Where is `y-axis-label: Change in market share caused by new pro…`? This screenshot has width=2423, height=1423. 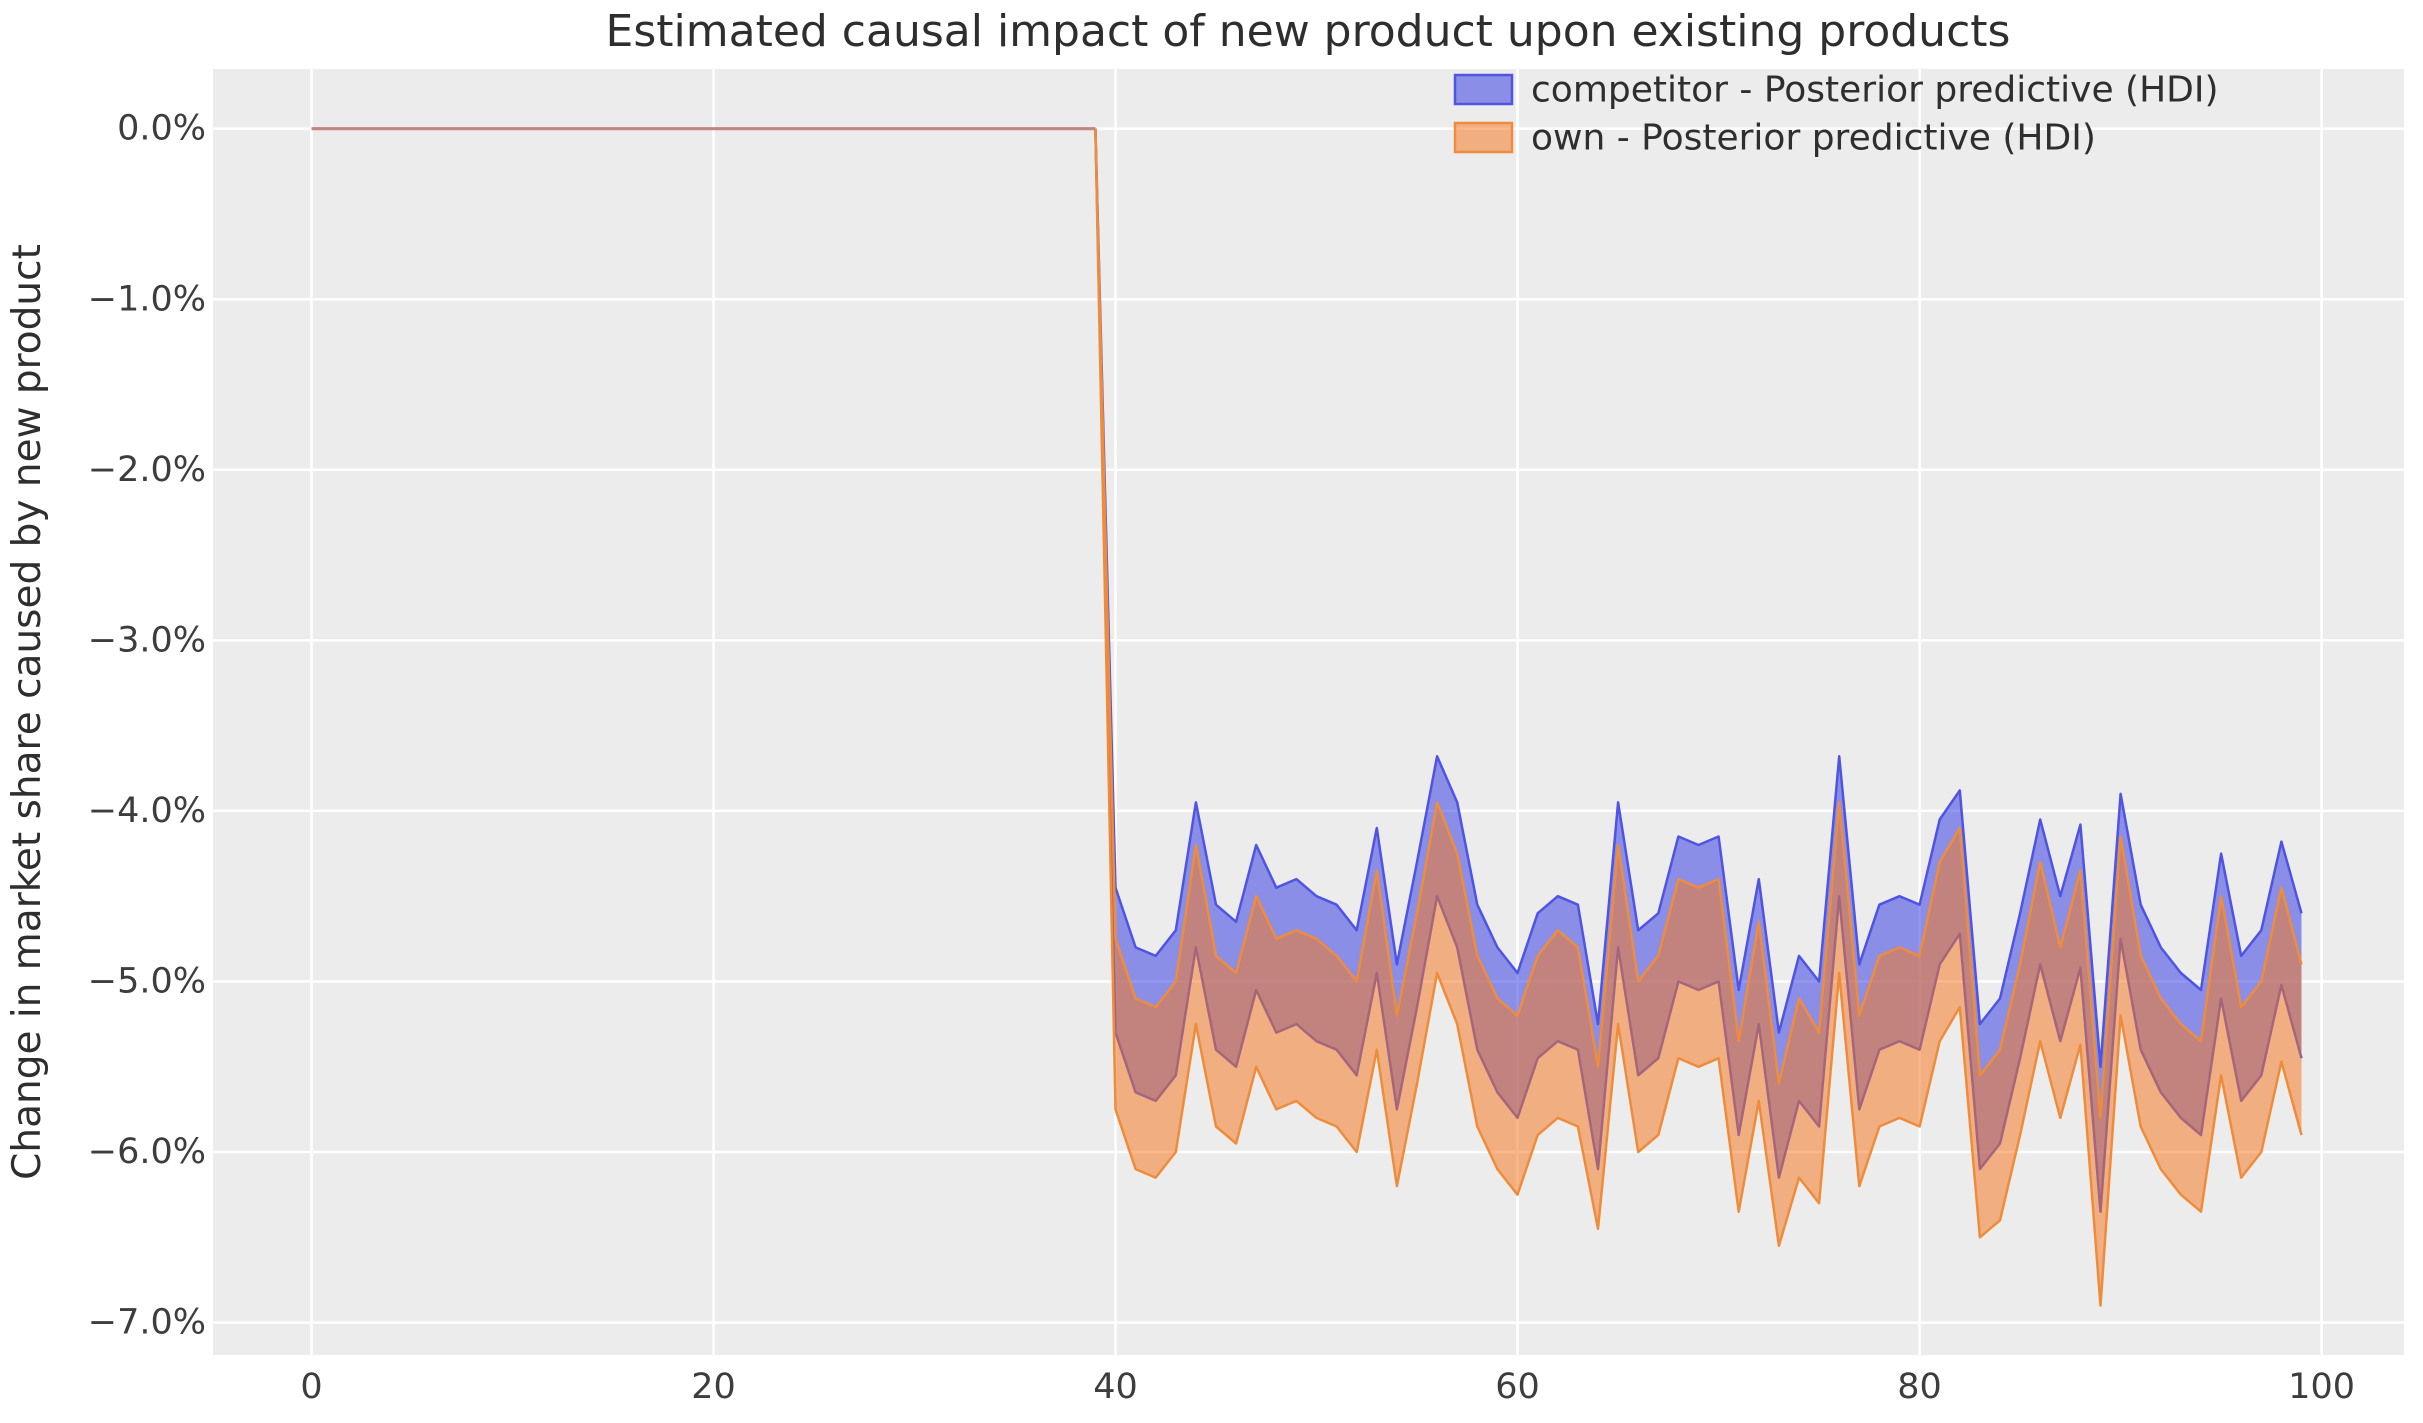 y-axis-label: Change in market share caused by new pro… is located at coordinates (27, 712).